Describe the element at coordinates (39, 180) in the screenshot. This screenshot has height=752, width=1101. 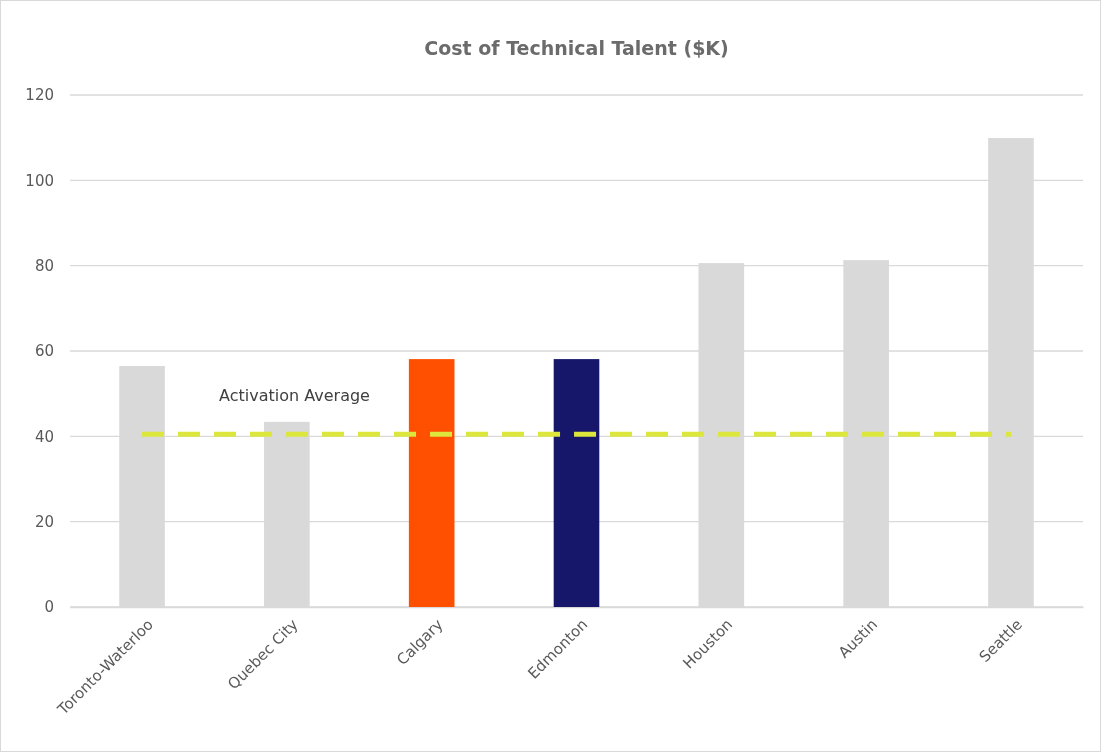
I see `y-tick-label: 100` at that location.